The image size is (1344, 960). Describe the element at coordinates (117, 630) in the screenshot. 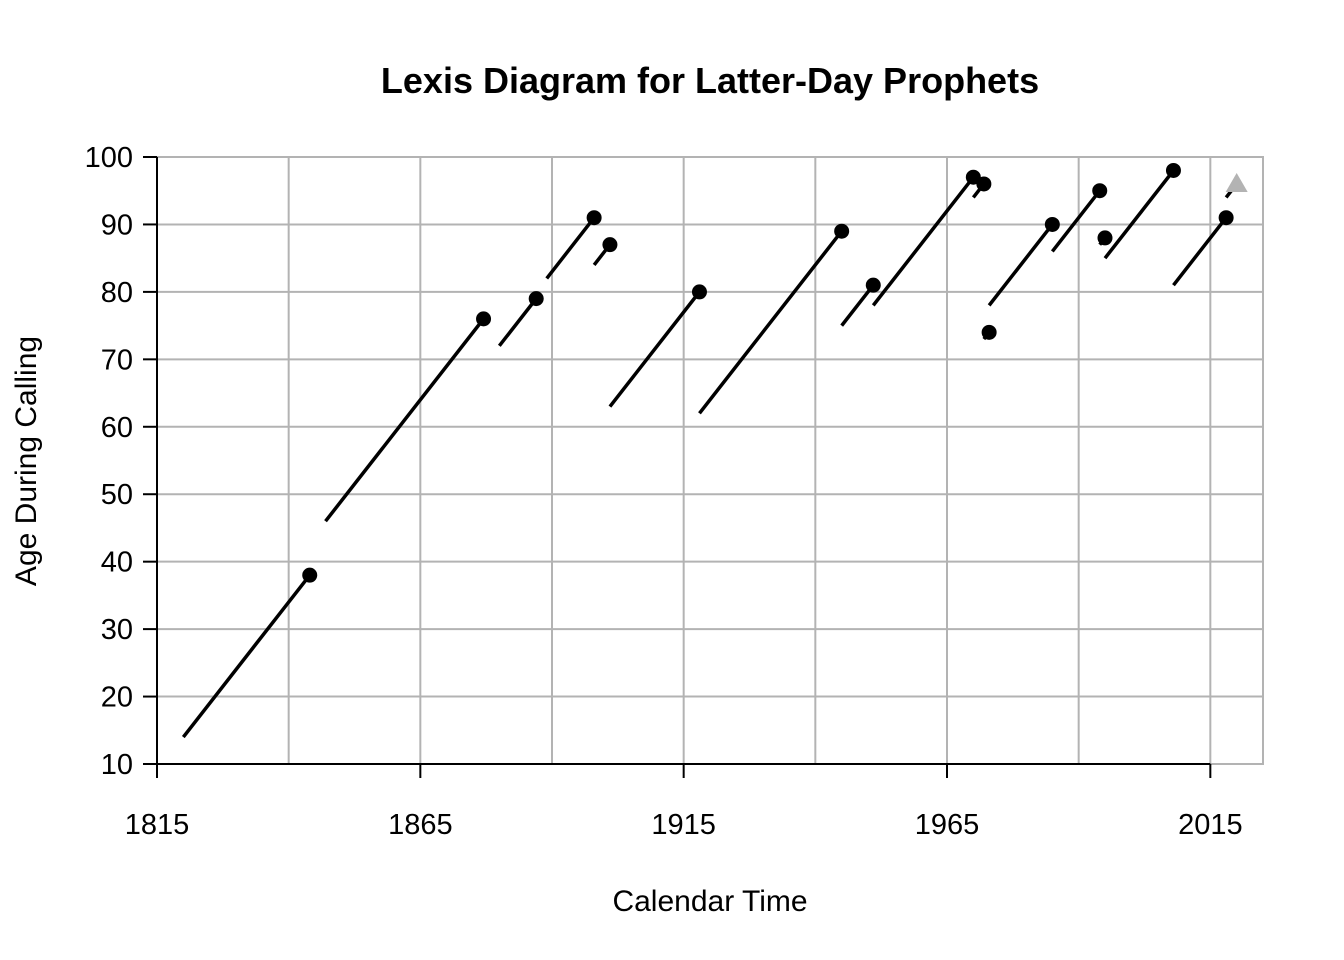

I see `y-tick-label: 30` at that location.